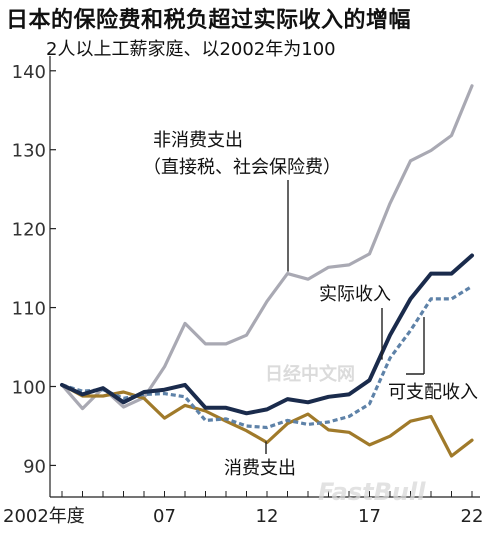  I want to click on x-tick-label: 07, so click(164, 516).